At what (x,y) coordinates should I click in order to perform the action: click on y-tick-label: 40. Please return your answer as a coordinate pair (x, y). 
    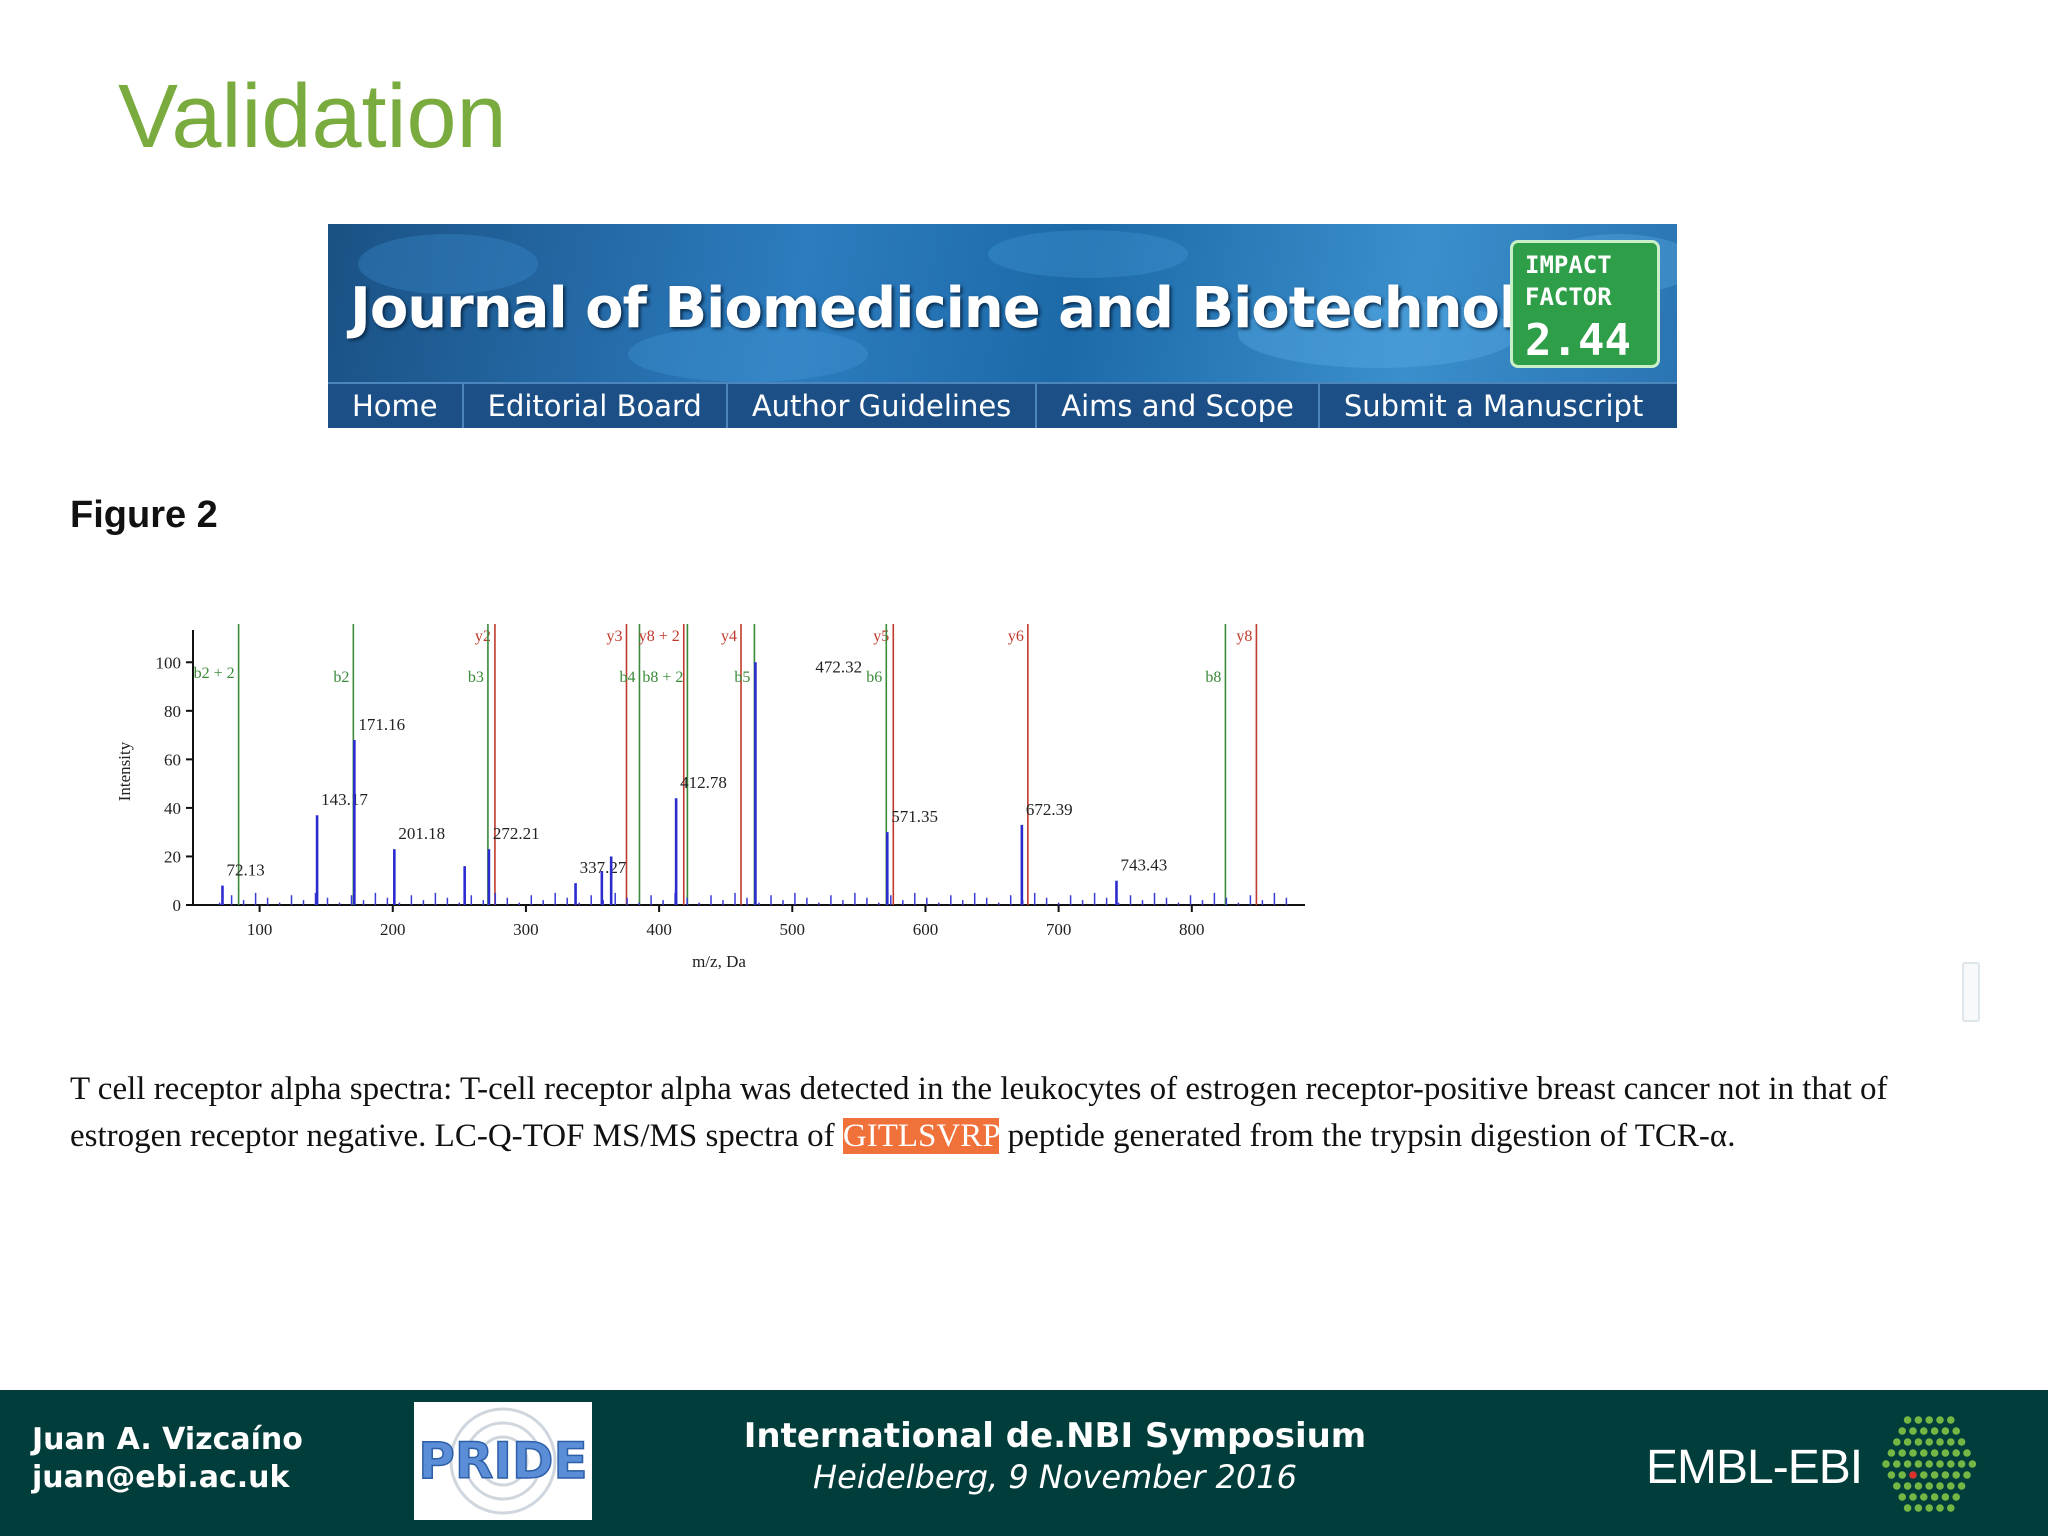
    Looking at the image, I should click on (172, 808).